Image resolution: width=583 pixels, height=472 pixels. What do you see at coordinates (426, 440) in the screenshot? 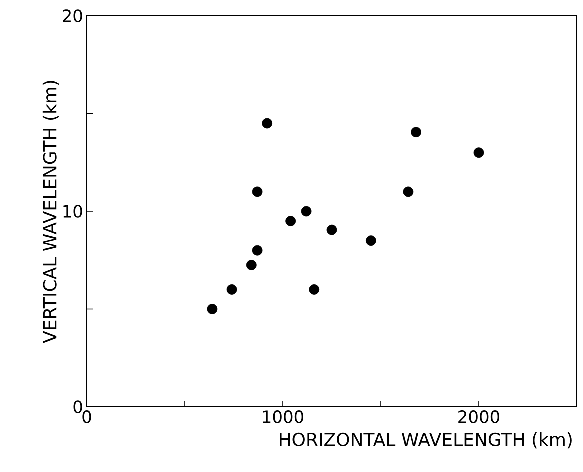
I see `x-axis-title: HORIZONTAL WAVELENGTH (km)` at bounding box center [426, 440].